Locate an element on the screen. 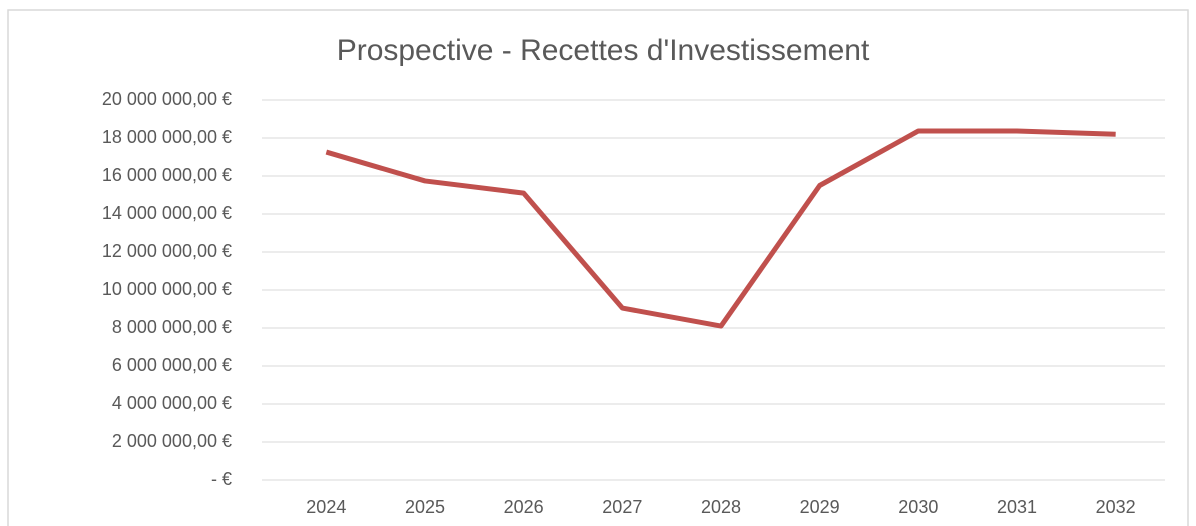  y-tick-label: 14 000 000,00 € is located at coordinates (167, 213).